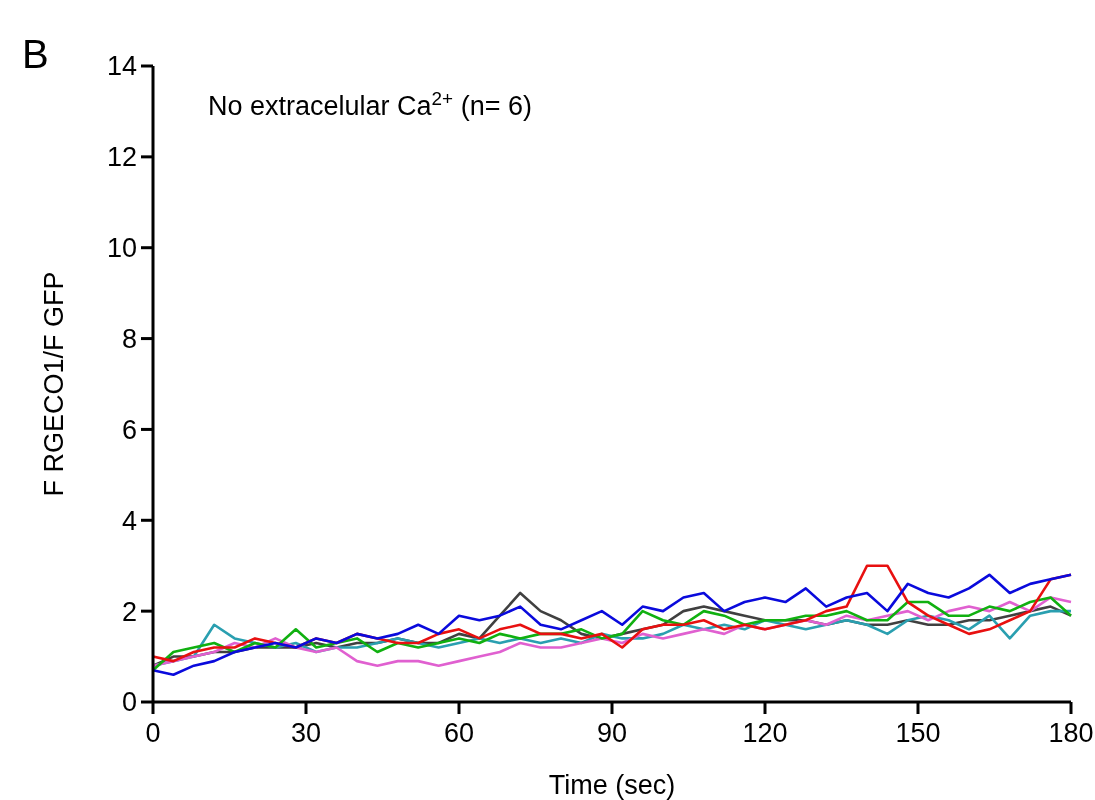 This screenshot has height=800, width=1095. I want to click on y-tick-label: 0, so click(129, 702).